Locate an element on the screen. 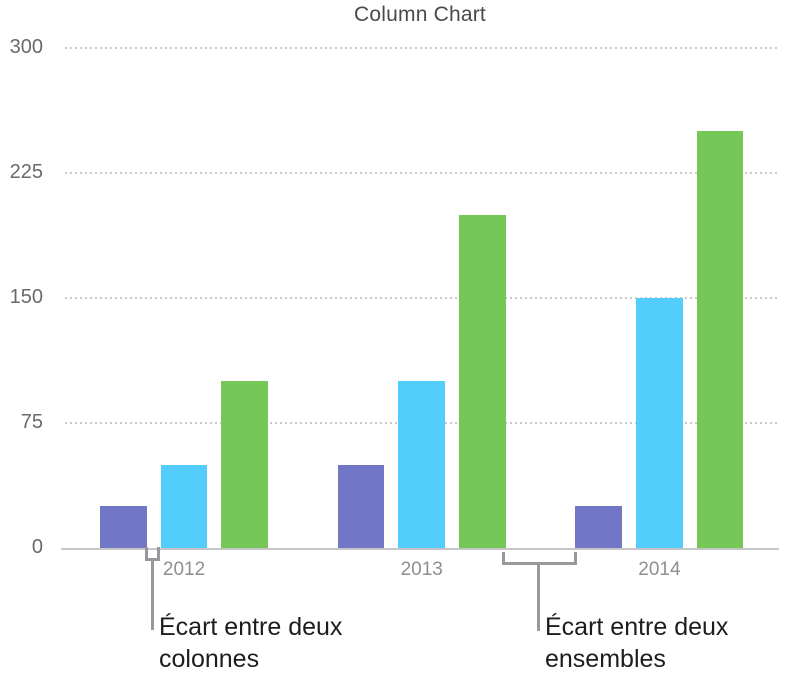 This screenshot has height=684, width=790. column-gap-annotation-line1: Écart entre deux is located at coordinates (251, 627).